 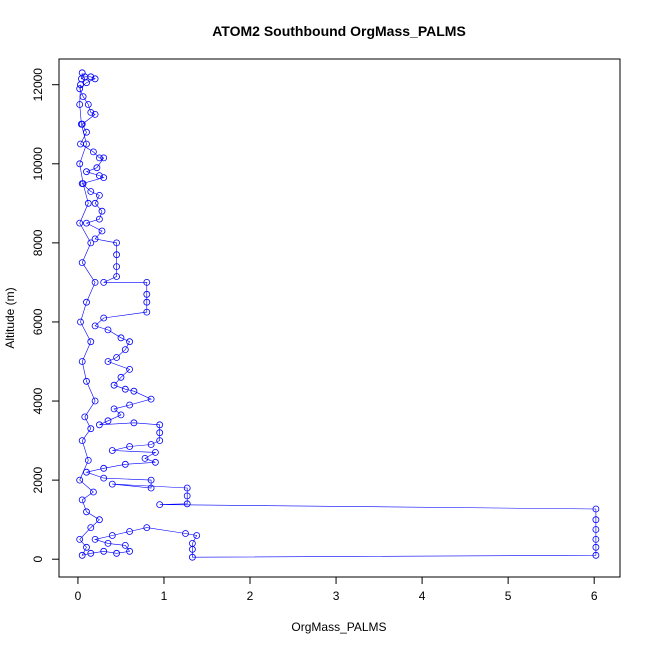 What do you see at coordinates (594, 596) in the screenshot?
I see `x-tick-label: 6` at bounding box center [594, 596].